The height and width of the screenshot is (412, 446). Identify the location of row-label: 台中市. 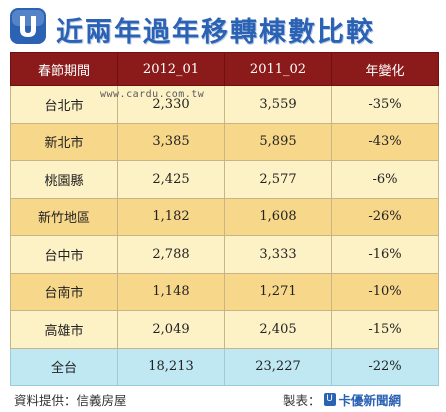
(64, 254).